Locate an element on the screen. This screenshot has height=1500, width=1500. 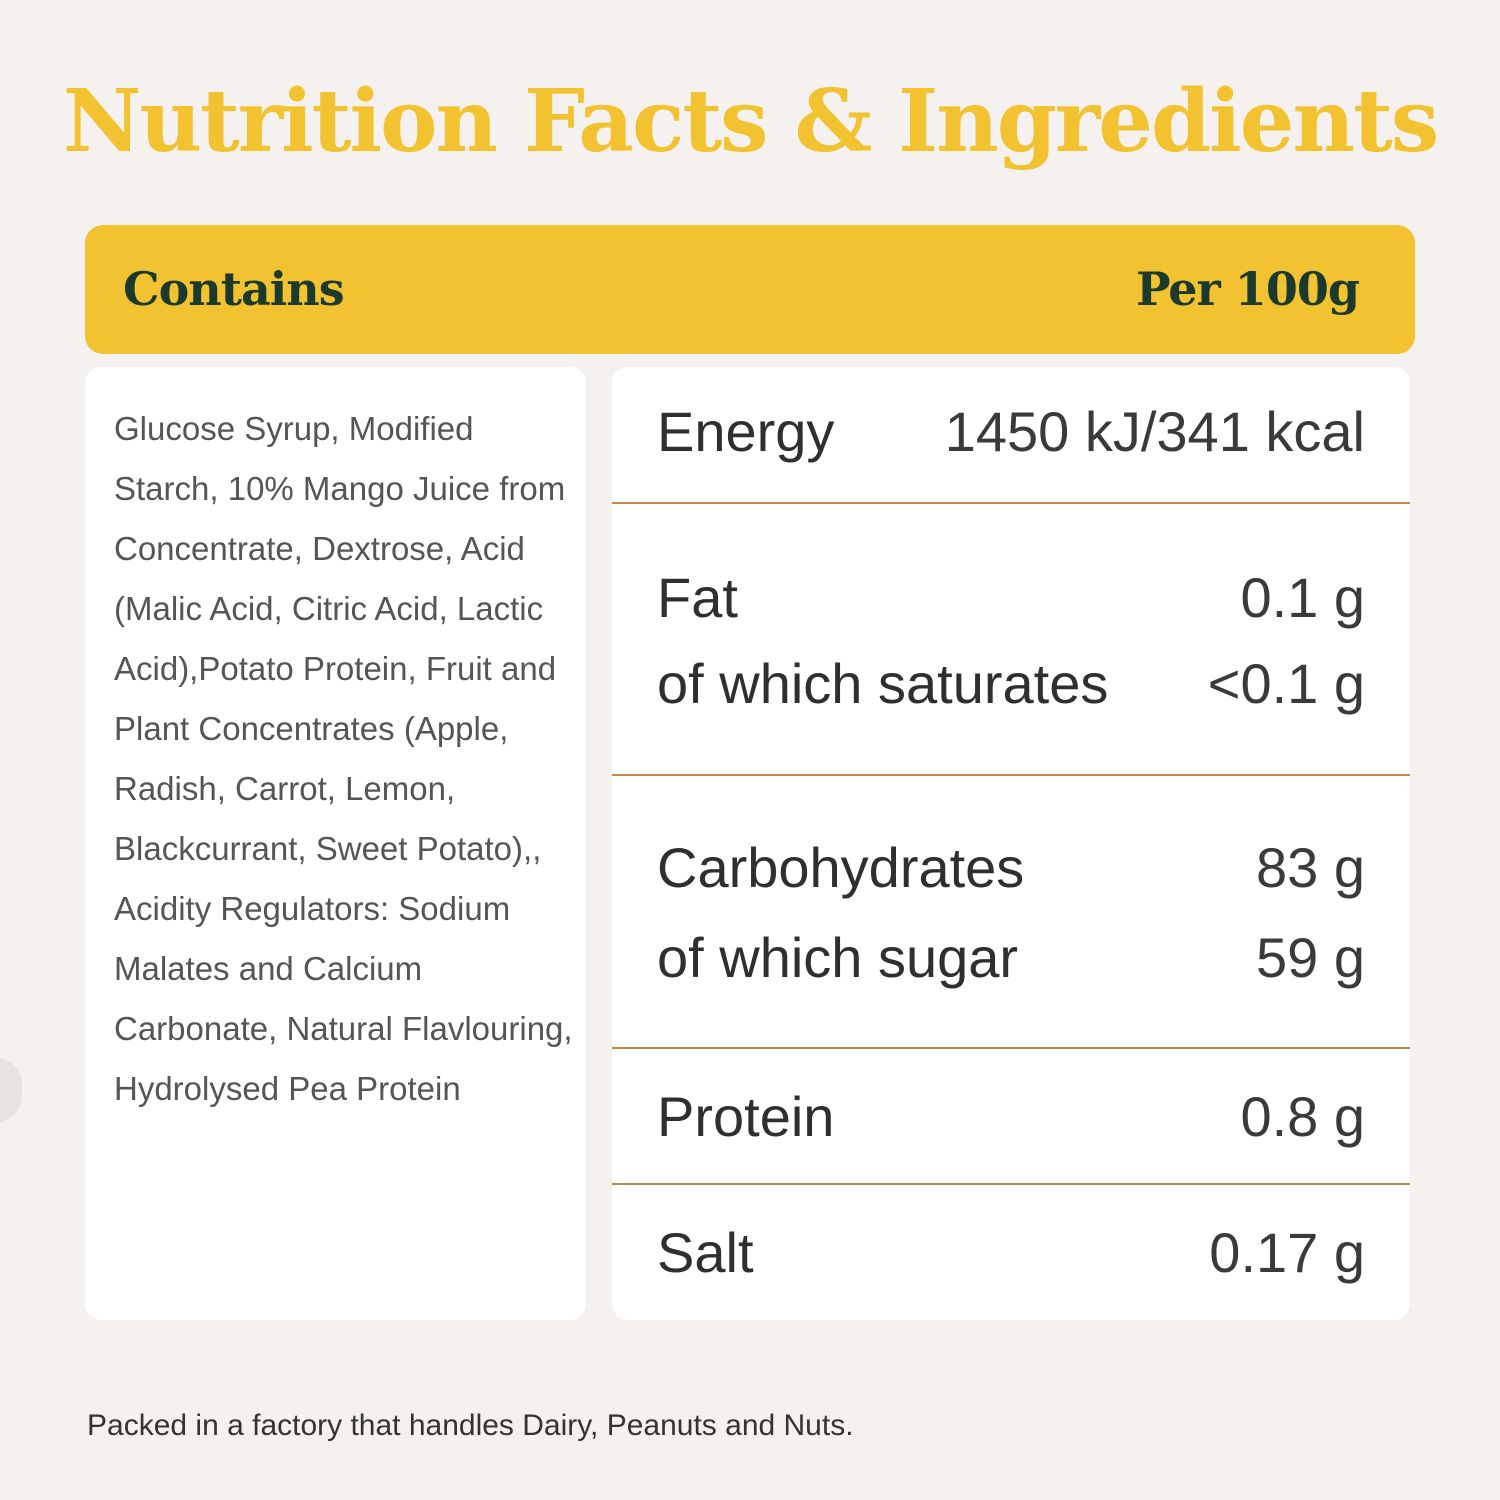
protein-label: Protein is located at coordinates (746, 1116).